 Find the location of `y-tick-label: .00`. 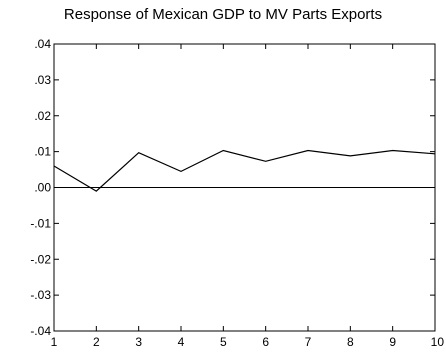

y-tick-label: .00 is located at coordinates (42, 188).